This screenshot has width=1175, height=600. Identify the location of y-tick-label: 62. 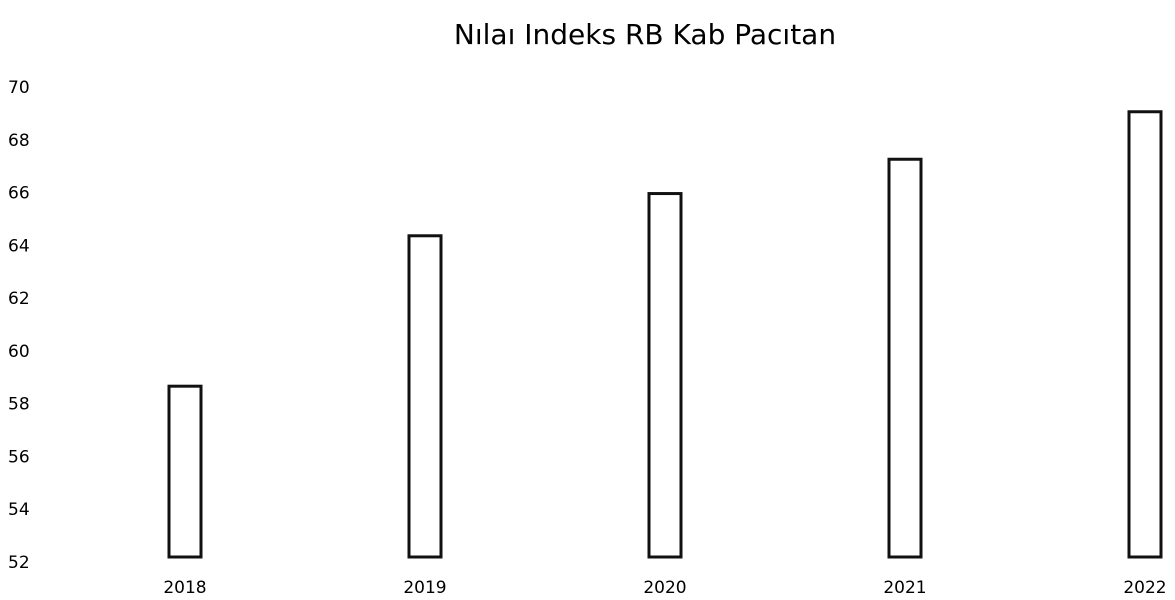
(19, 299).